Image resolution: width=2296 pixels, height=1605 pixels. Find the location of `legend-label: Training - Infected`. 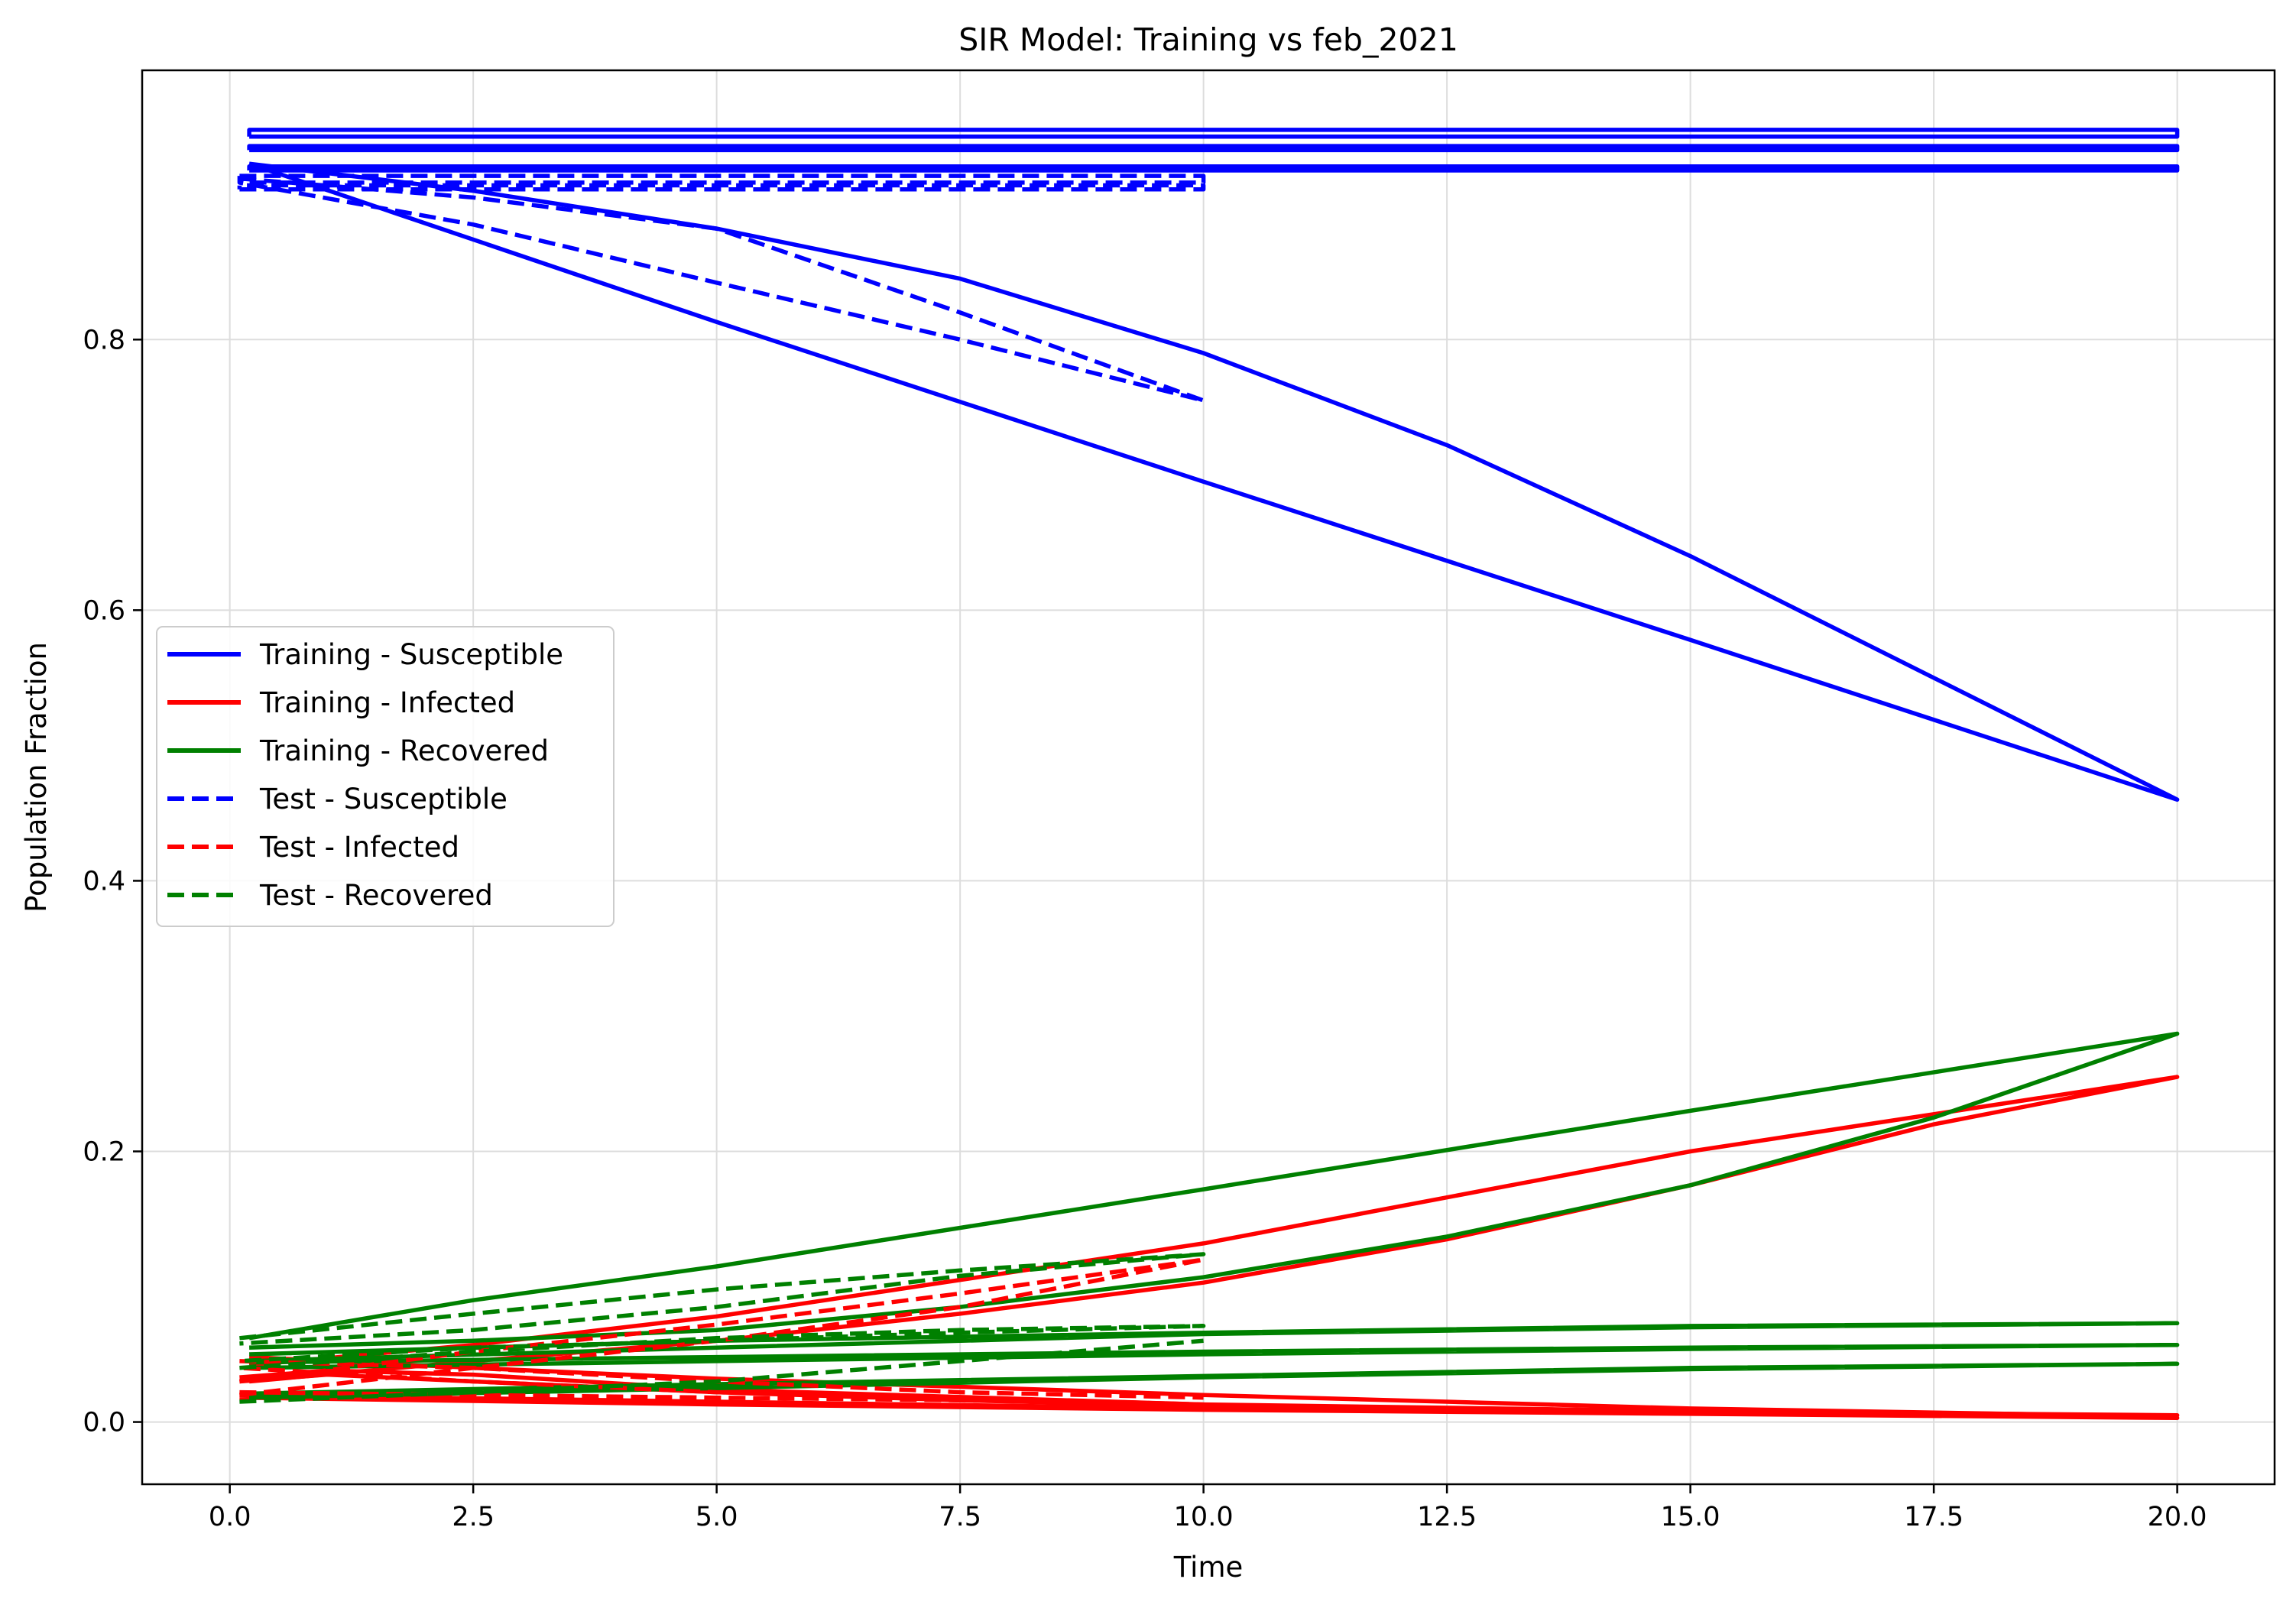

legend-label: Training - Infected is located at coordinates (387, 702).